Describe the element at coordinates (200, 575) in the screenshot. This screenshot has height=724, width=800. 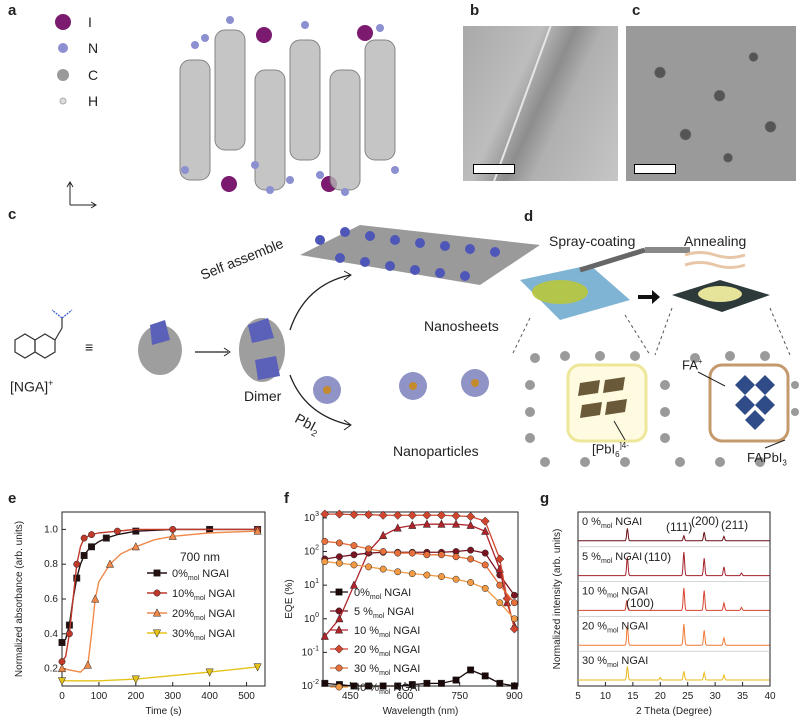
I see `legend-label: 0%mol NGAI` at that location.